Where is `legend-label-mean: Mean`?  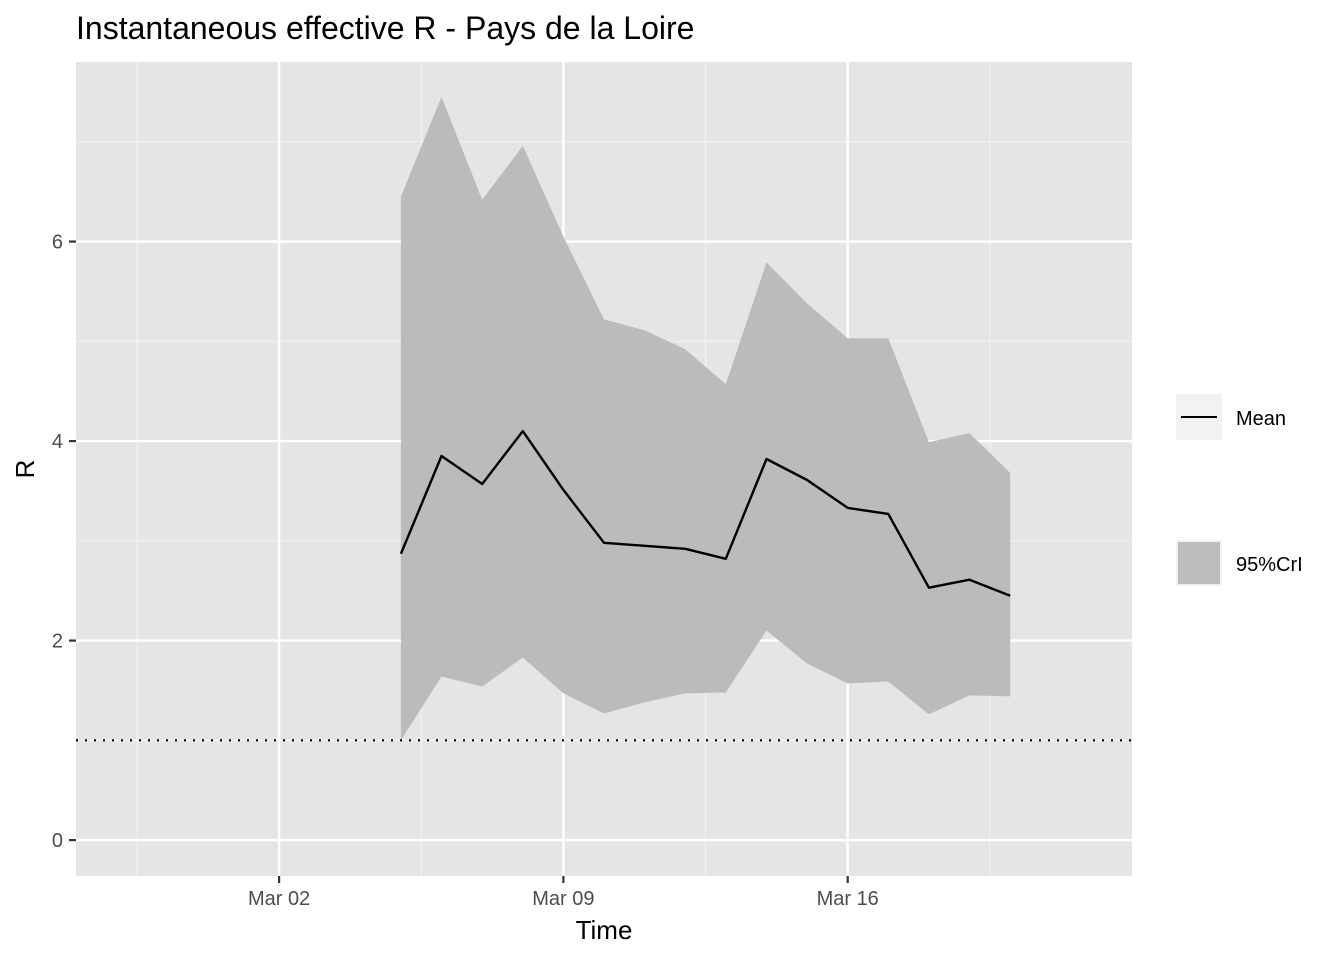 legend-label-mean: Mean is located at coordinates (1261, 419).